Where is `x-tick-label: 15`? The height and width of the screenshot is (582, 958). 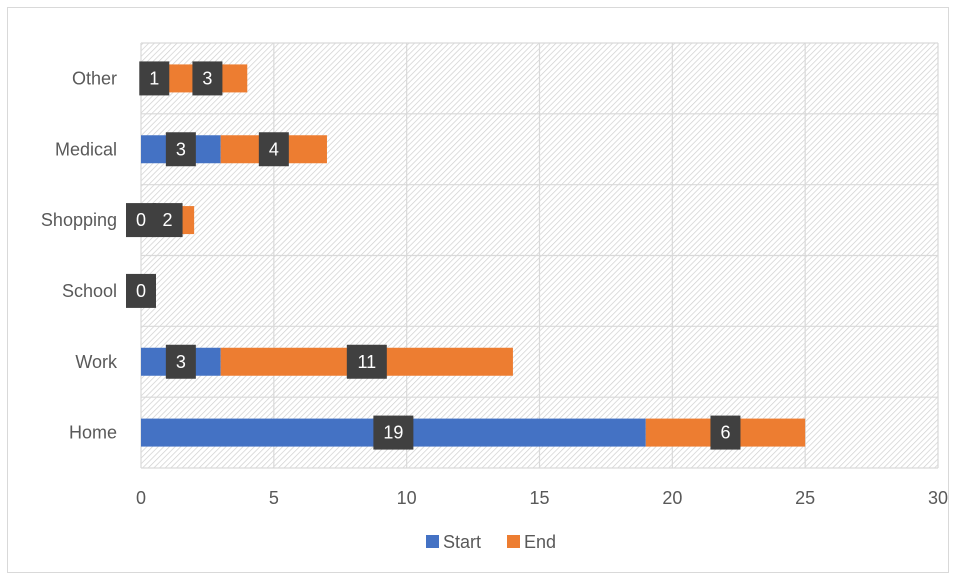 x-tick-label: 15 is located at coordinates (539, 498).